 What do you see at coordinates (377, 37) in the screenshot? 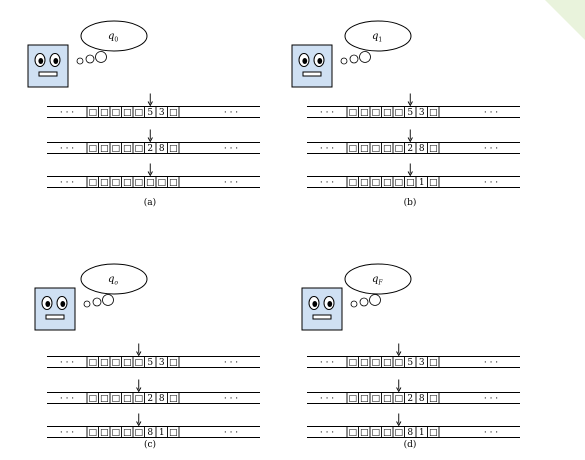
I see `state-label: q1` at bounding box center [377, 37].